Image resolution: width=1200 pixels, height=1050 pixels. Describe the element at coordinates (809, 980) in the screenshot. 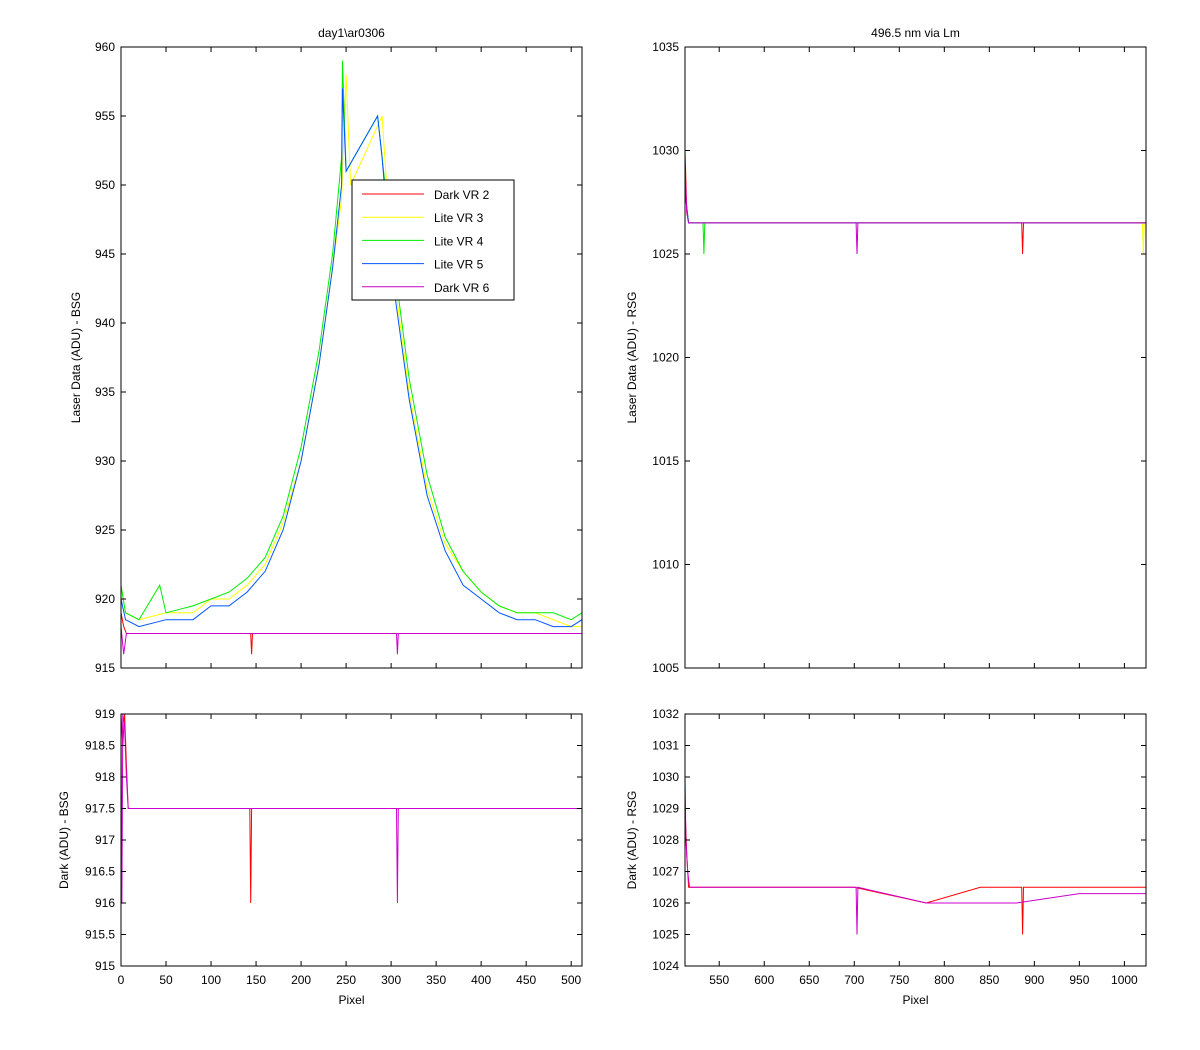

I see `x-tick-label: 650` at that location.